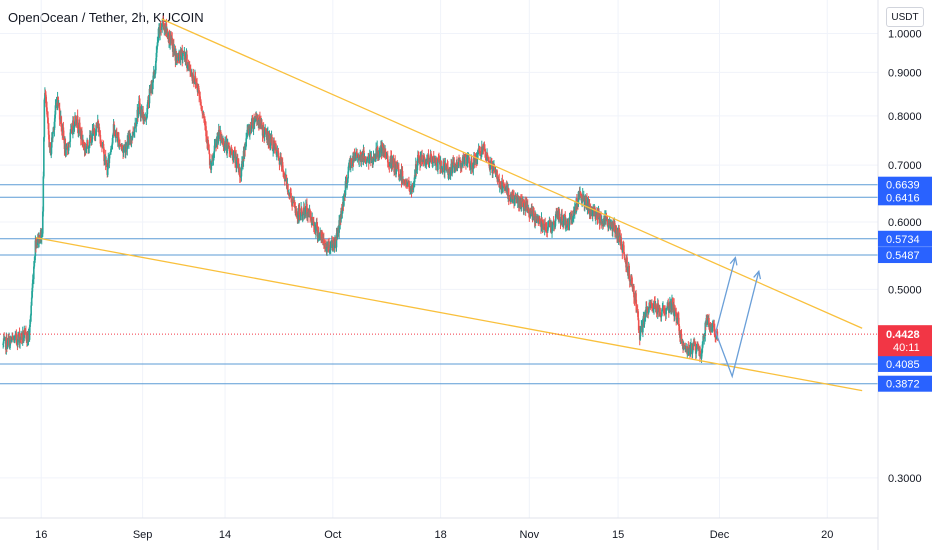 The image size is (932, 550). What do you see at coordinates (905, 17) in the screenshot?
I see `currency-button: USDT` at bounding box center [905, 17].